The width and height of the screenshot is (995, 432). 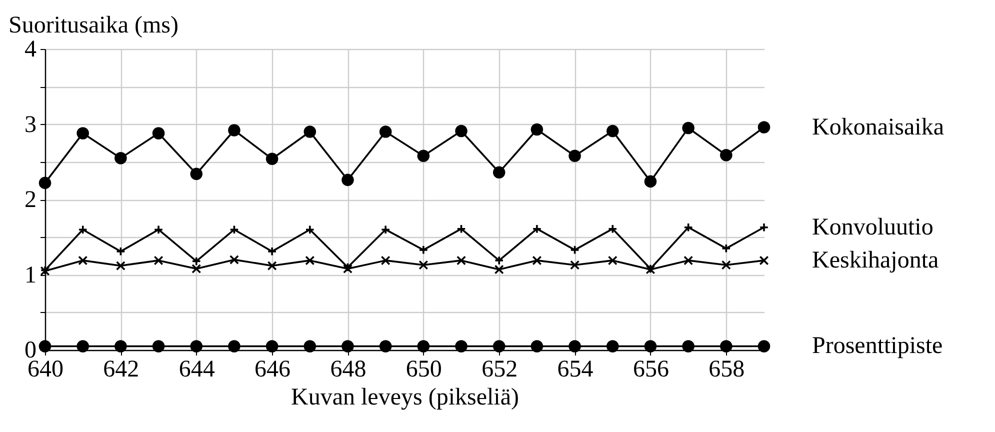 What do you see at coordinates (873, 227) in the screenshot?
I see `series-label: Konvoluutio` at bounding box center [873, 227].